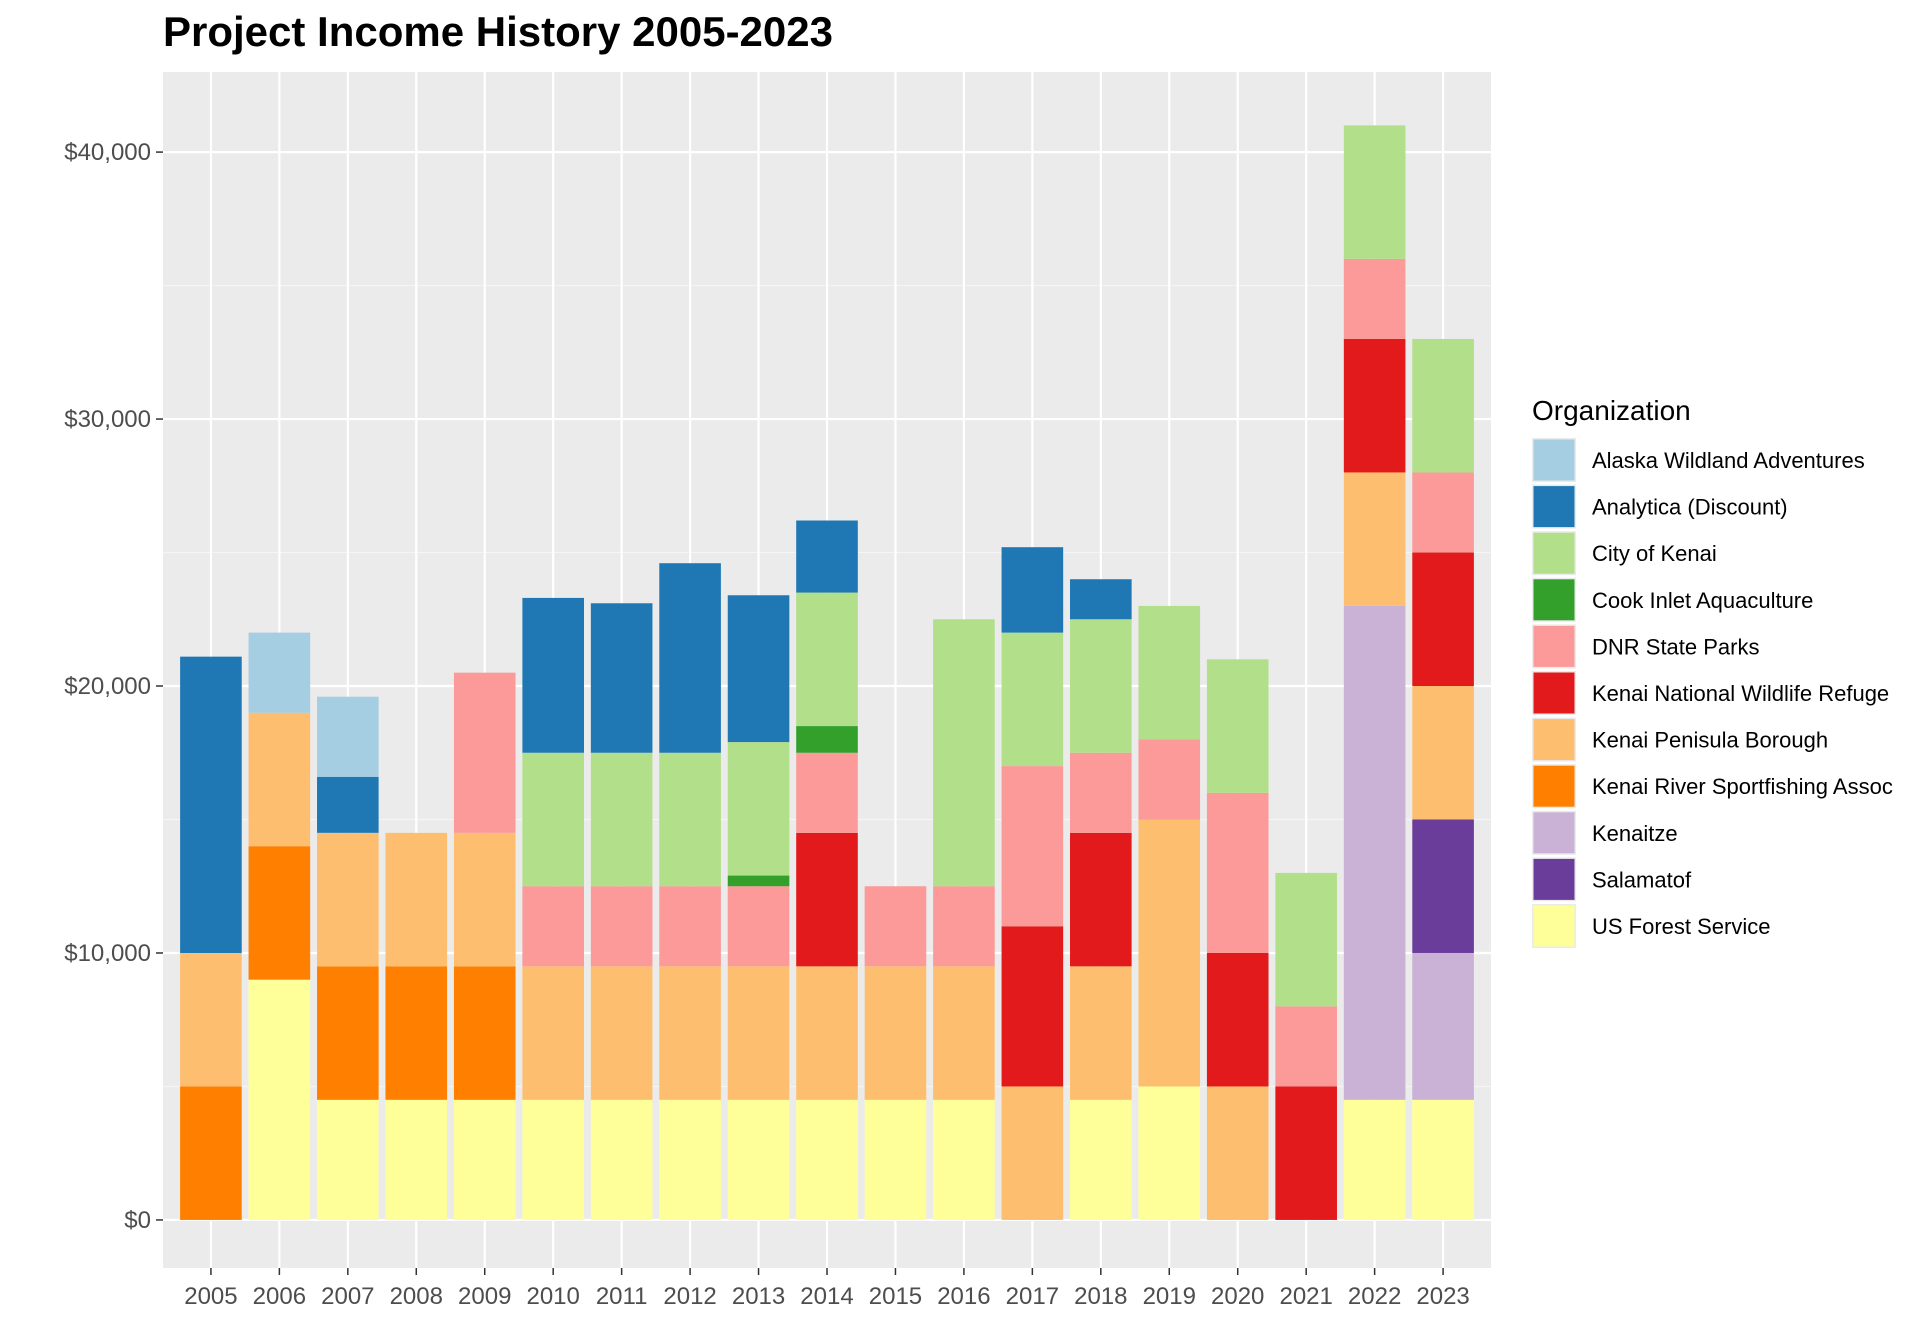  Describe the element at coordinates (826, 1296) in the screenshot. I see `x-tick-label: 2014` at that location.